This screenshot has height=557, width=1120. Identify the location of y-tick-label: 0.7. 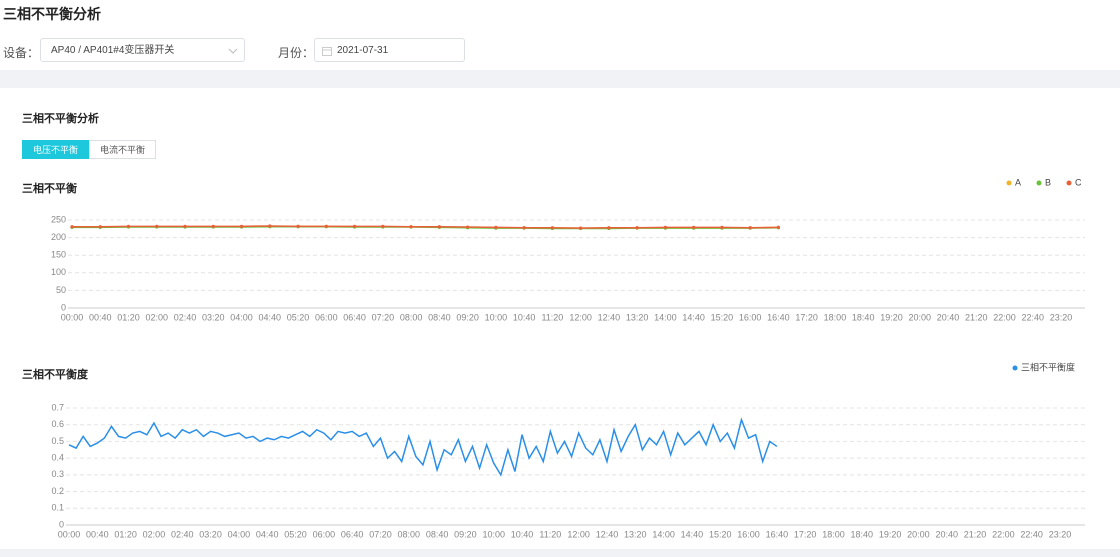
(57, 407).